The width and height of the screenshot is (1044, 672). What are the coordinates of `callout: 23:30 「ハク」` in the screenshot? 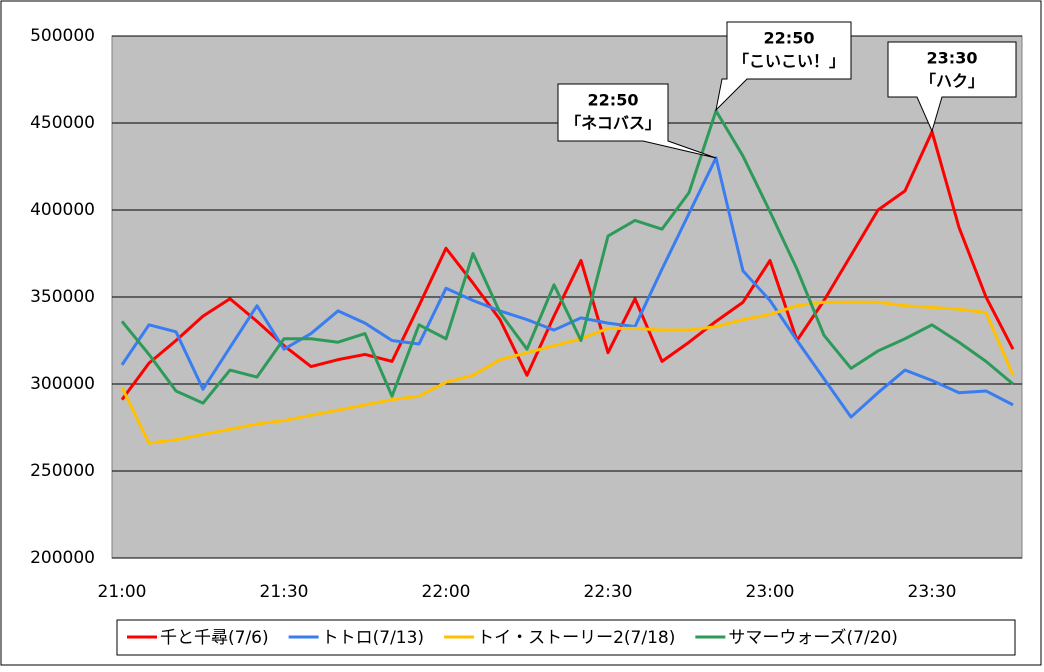 It's located at (952, 87).